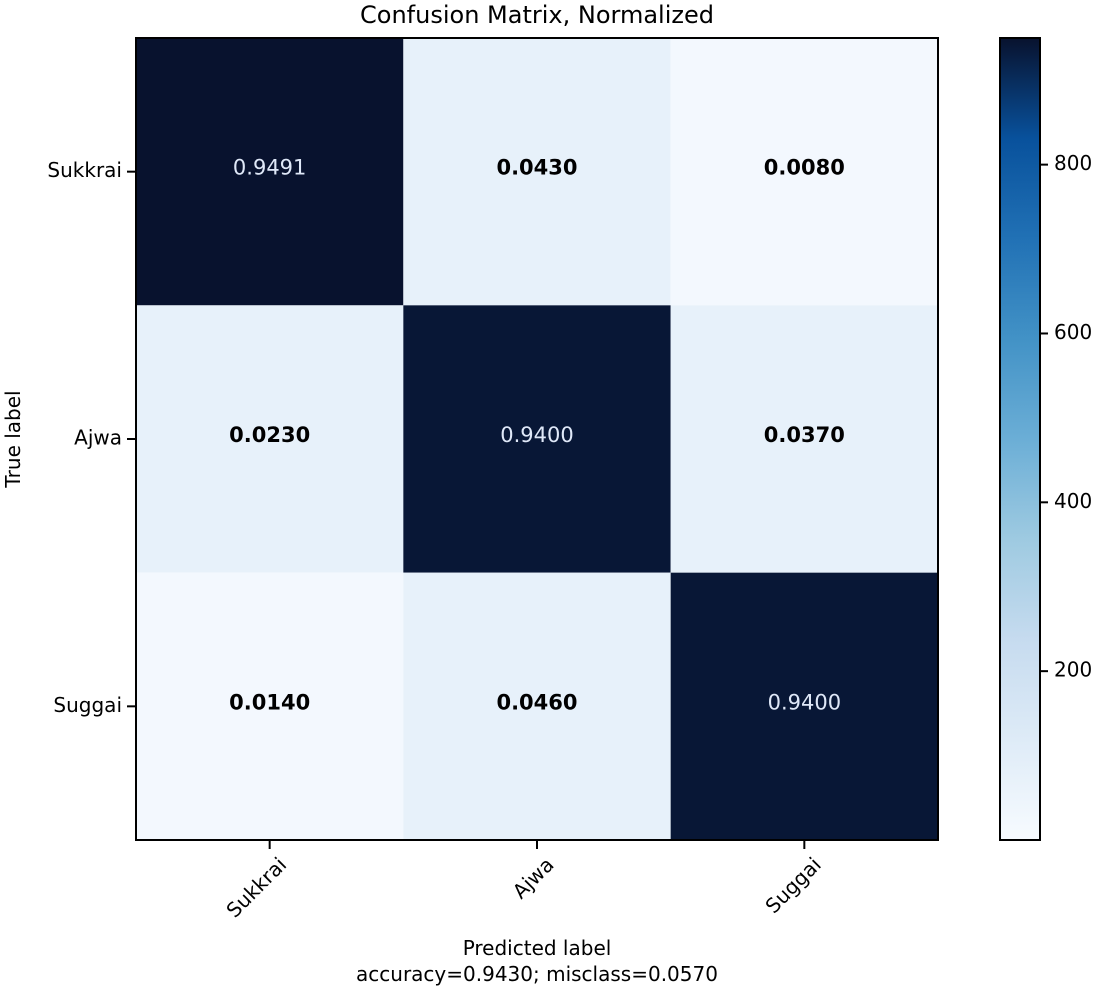  I want to click on x-axis-sublabel: accuracy=0.9430; misclass=0.0570, so click(537, 974).